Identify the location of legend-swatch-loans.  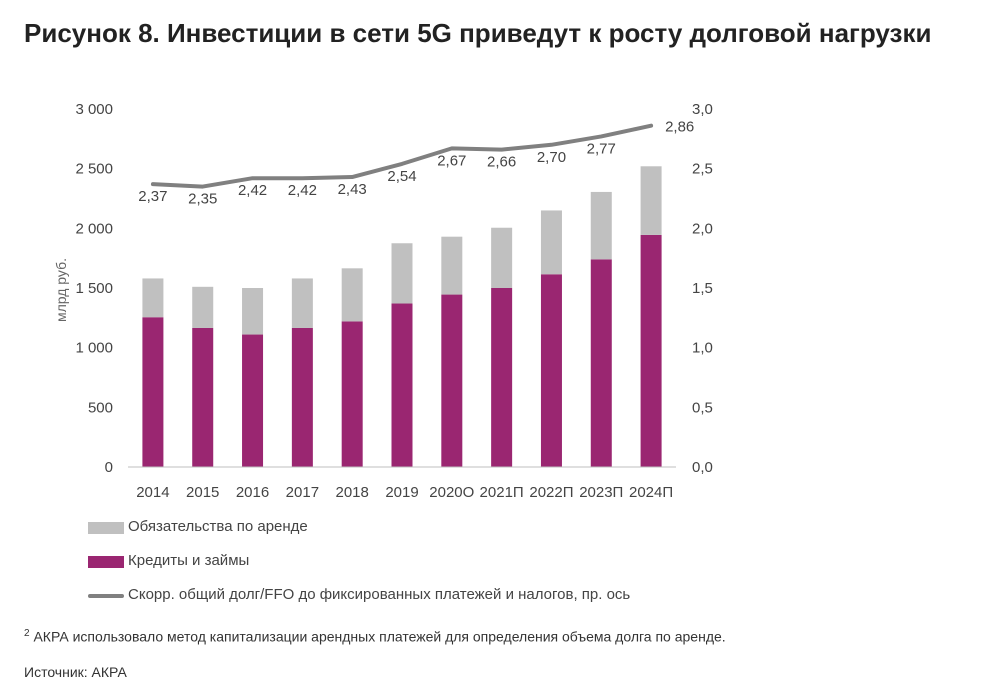
(106, 562).